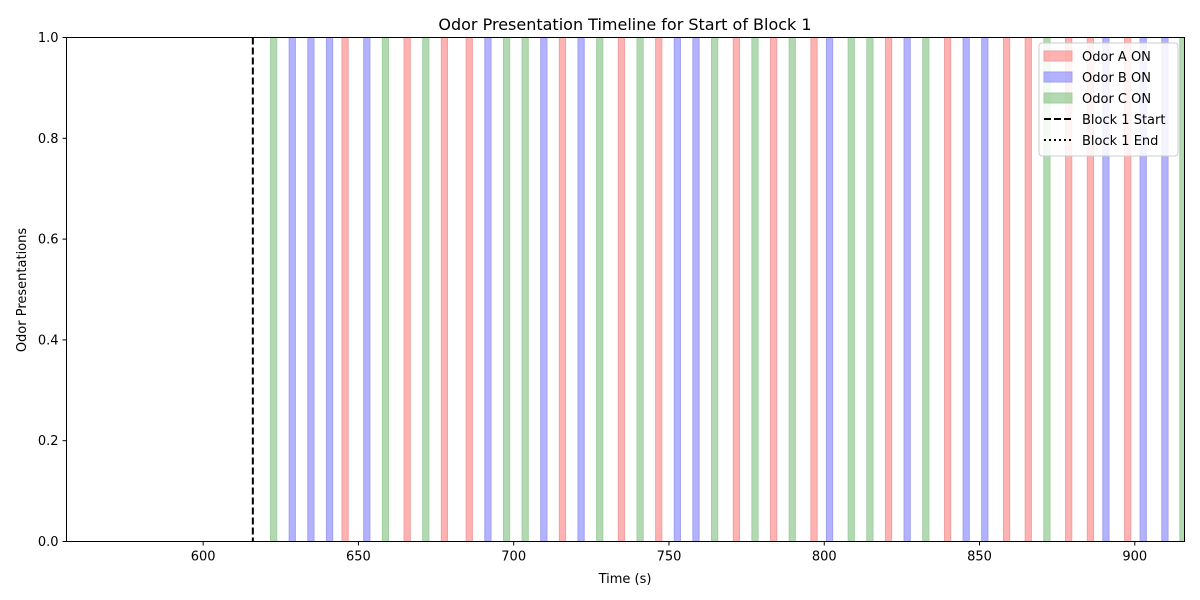  Describe the element at coordinates (48, 139) in the screenshot. I see `y-tick-label: 0.8` at that location.